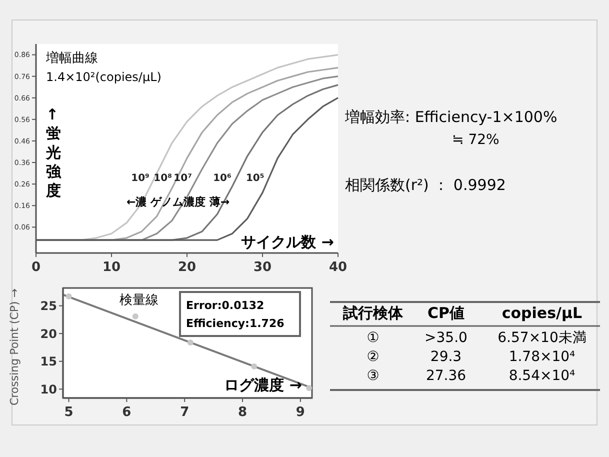 This screenshot has height=457, width=609. What do you see at coordinates (542, 338) in the screenshot?
I see `text: 6.57×10未満` at bounding box center [542, 338].